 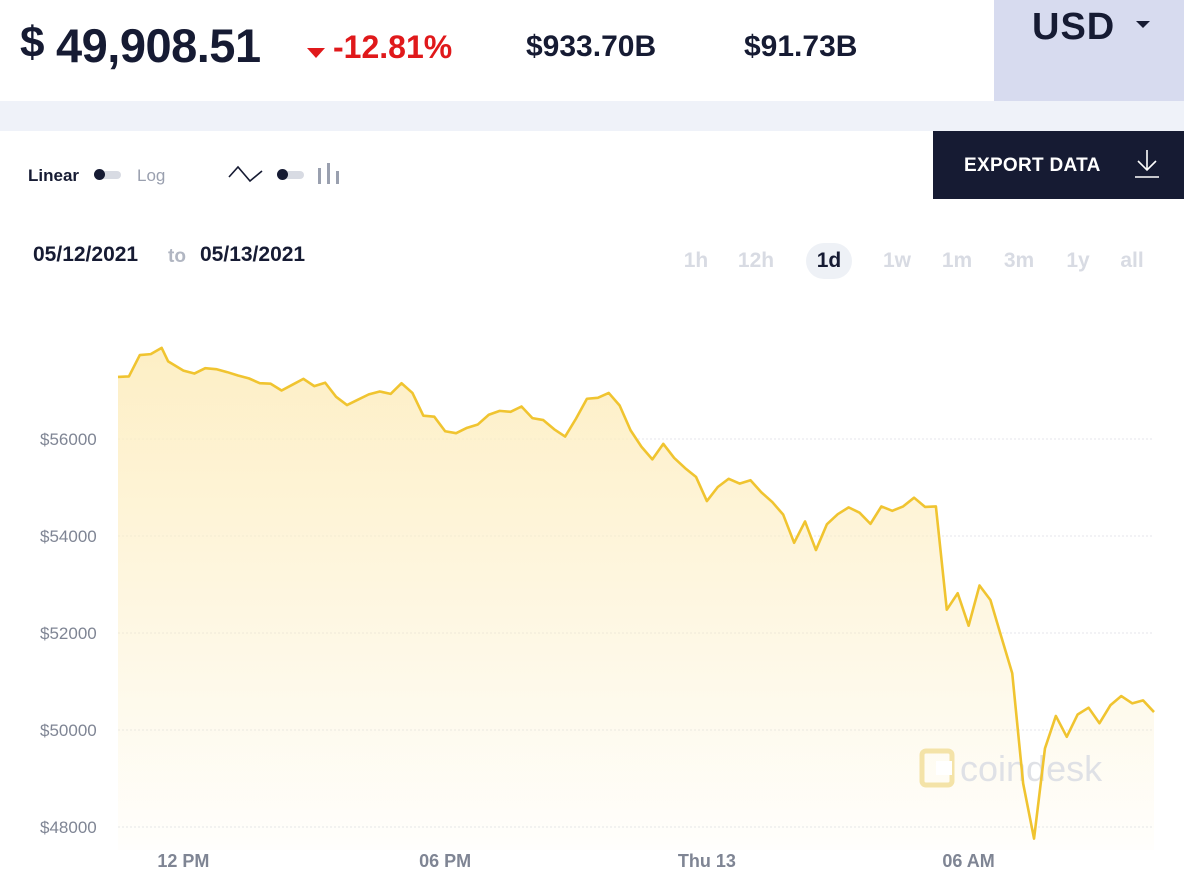 I want to click on bar-chart-icon, so click(x=329, y=174).